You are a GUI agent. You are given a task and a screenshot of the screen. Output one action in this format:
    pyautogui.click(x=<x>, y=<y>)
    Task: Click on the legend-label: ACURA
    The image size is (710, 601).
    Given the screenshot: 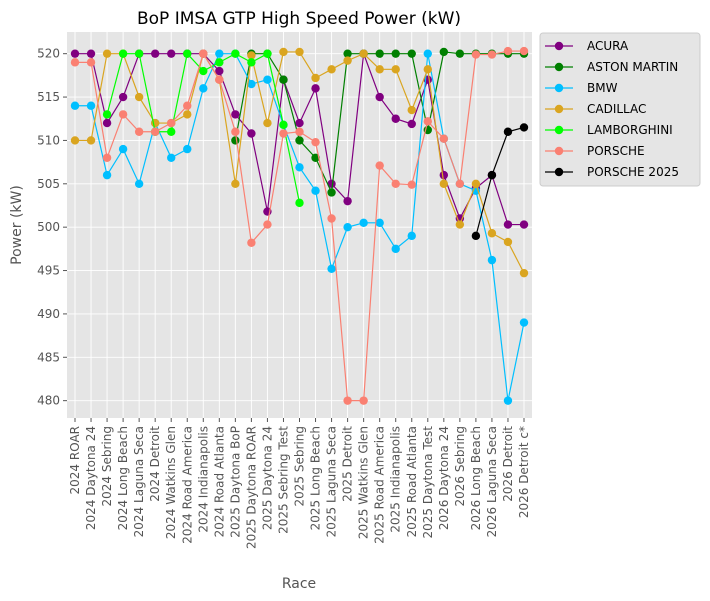 What is the action you would take?
    pyautogui.click(x=608, y=46)
    